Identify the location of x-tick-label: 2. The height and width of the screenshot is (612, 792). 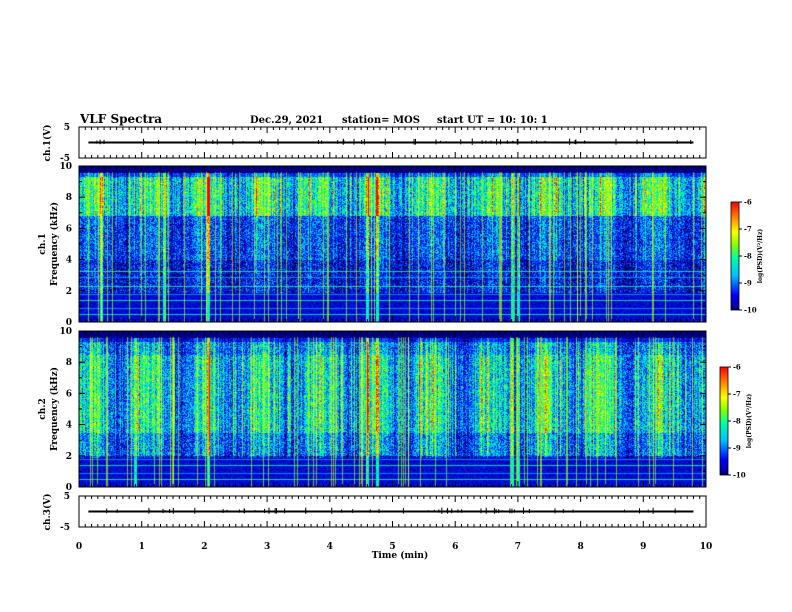
(204, 547).